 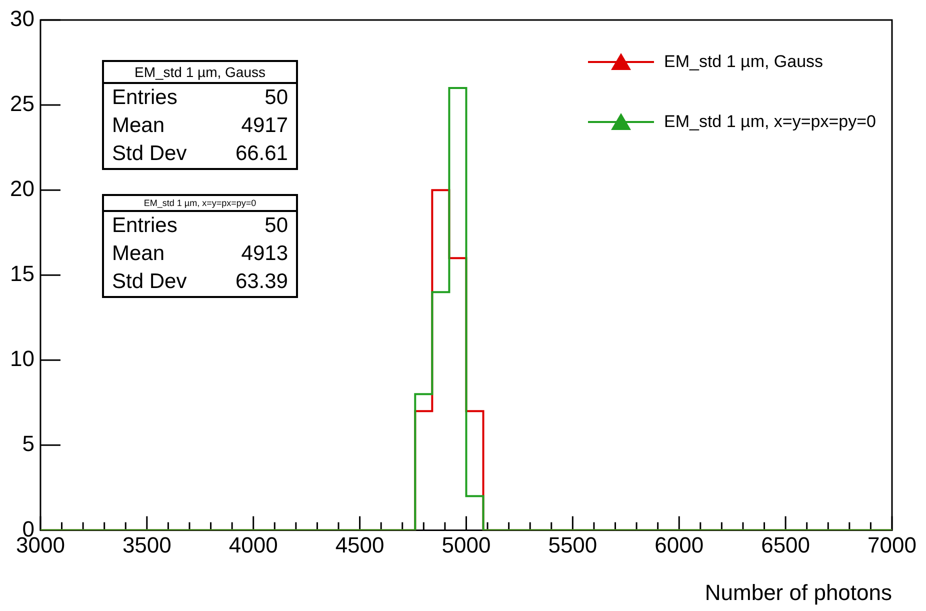 I want to click on legend-label: EM_std 1 µm, x=y=px=py=0, so click(x=770, y=122).